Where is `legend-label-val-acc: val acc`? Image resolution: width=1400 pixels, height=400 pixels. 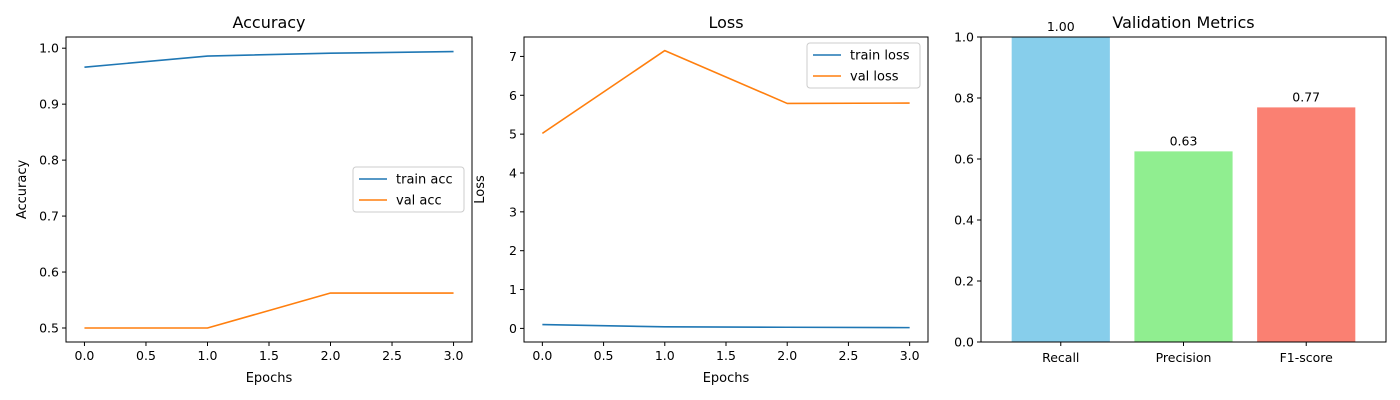 legend-label-val-acc: val acc is located at coordinates (419, 201).